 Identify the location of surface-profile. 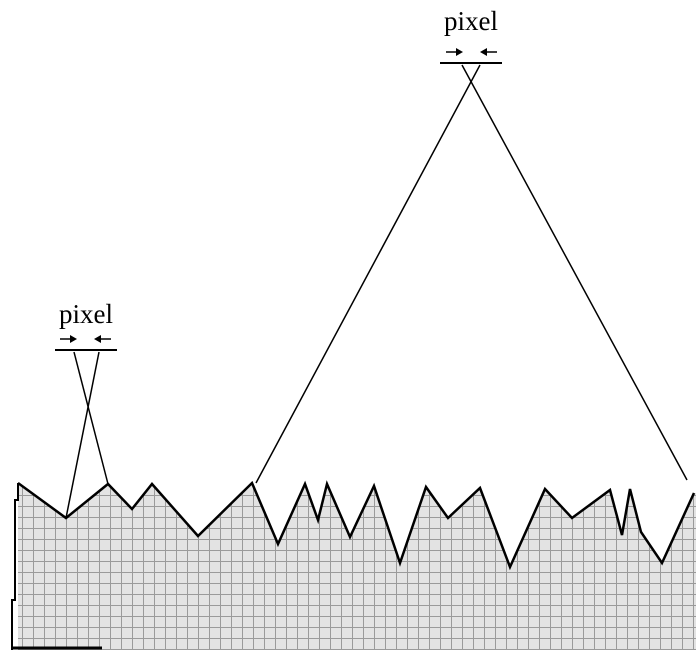
(356, 525).